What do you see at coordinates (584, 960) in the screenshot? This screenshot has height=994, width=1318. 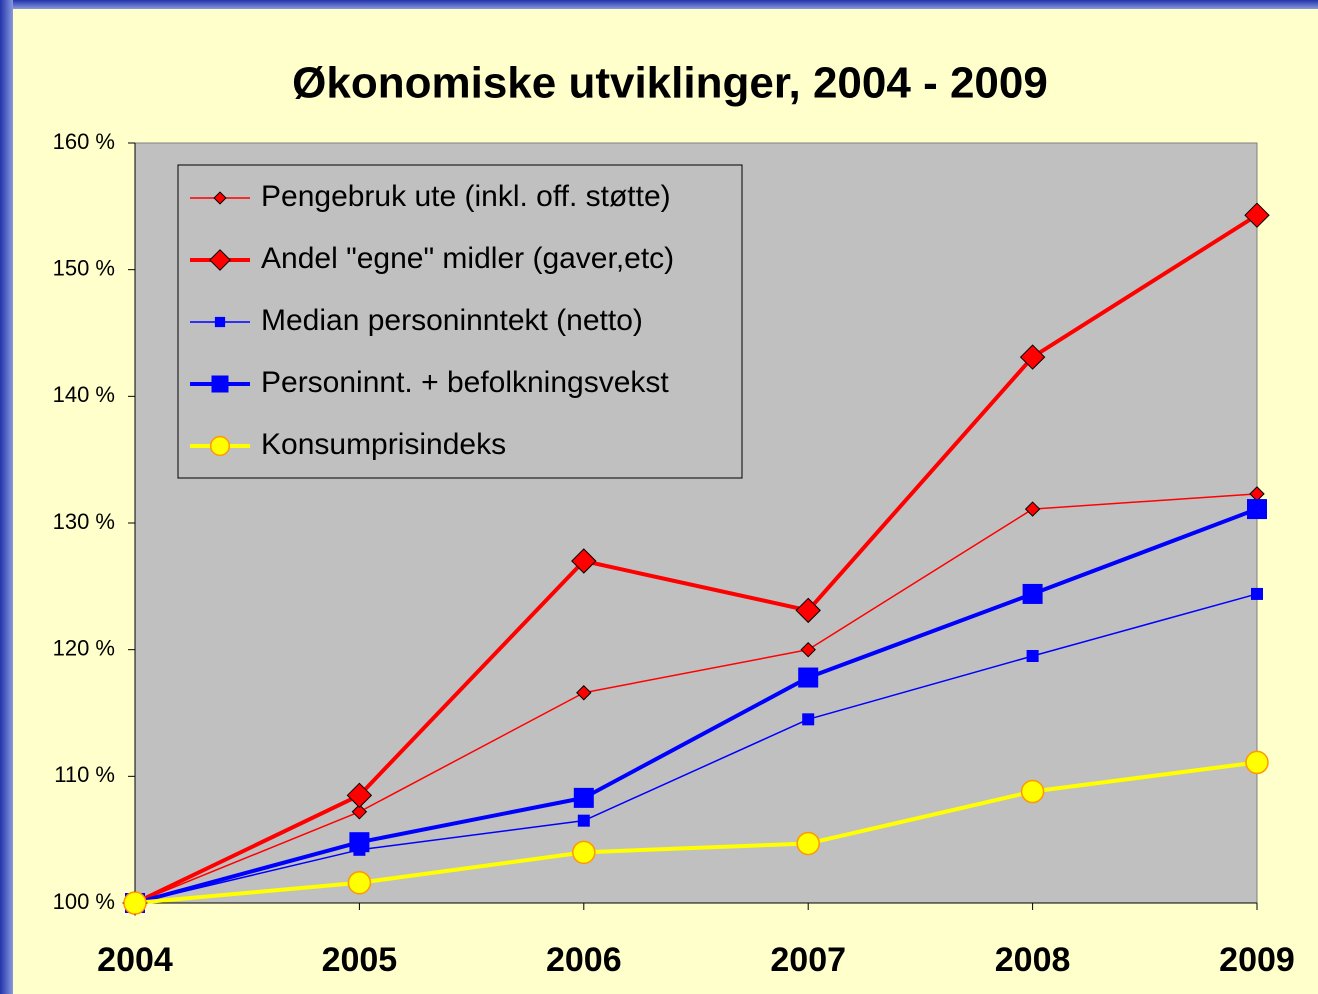 I see `x-tick-label: 2006` at bounding box center [584, 960].